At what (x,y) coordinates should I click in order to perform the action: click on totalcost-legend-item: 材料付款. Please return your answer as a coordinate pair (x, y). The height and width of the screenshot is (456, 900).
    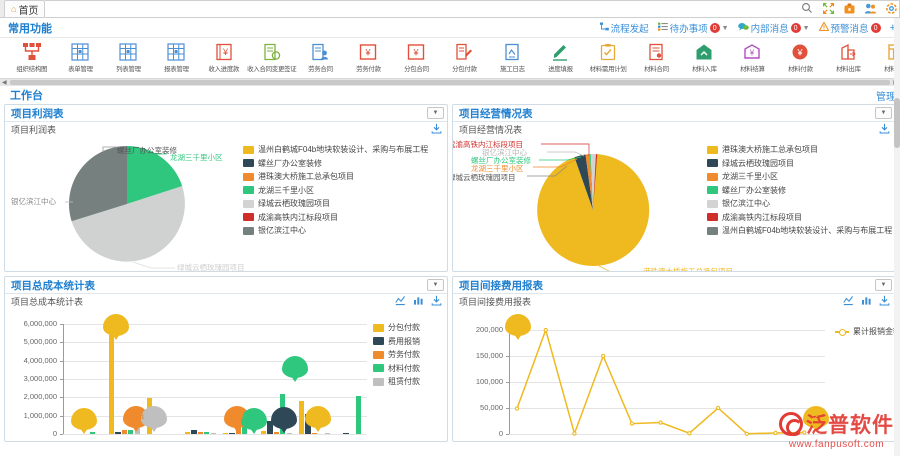
    Looking at the image, I should click on (396, 368).